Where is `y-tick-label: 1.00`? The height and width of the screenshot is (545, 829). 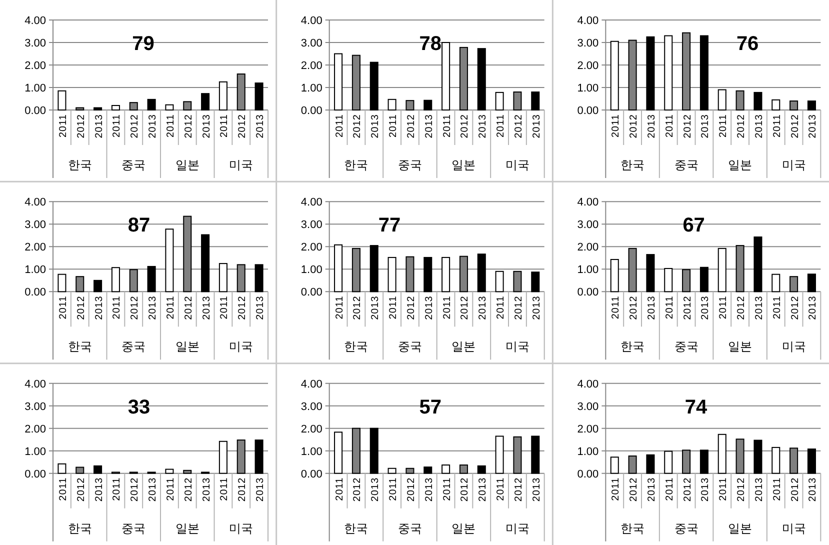
y-tick-label: 1.00 is located at coordinates (35, 88).